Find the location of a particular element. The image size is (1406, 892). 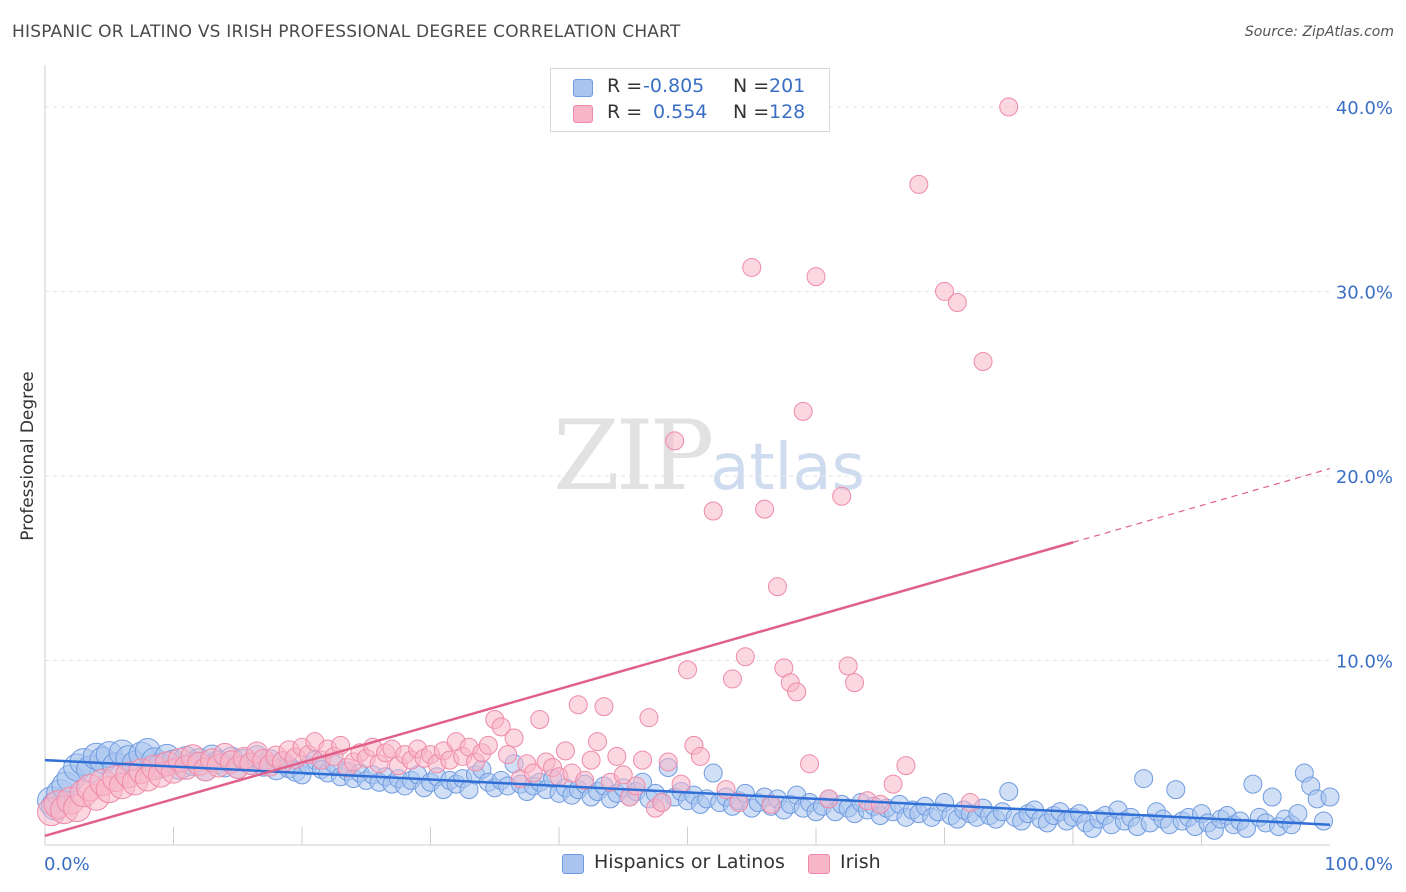

y-tick-label: 40.0% is located at coordinates (1364, 108).